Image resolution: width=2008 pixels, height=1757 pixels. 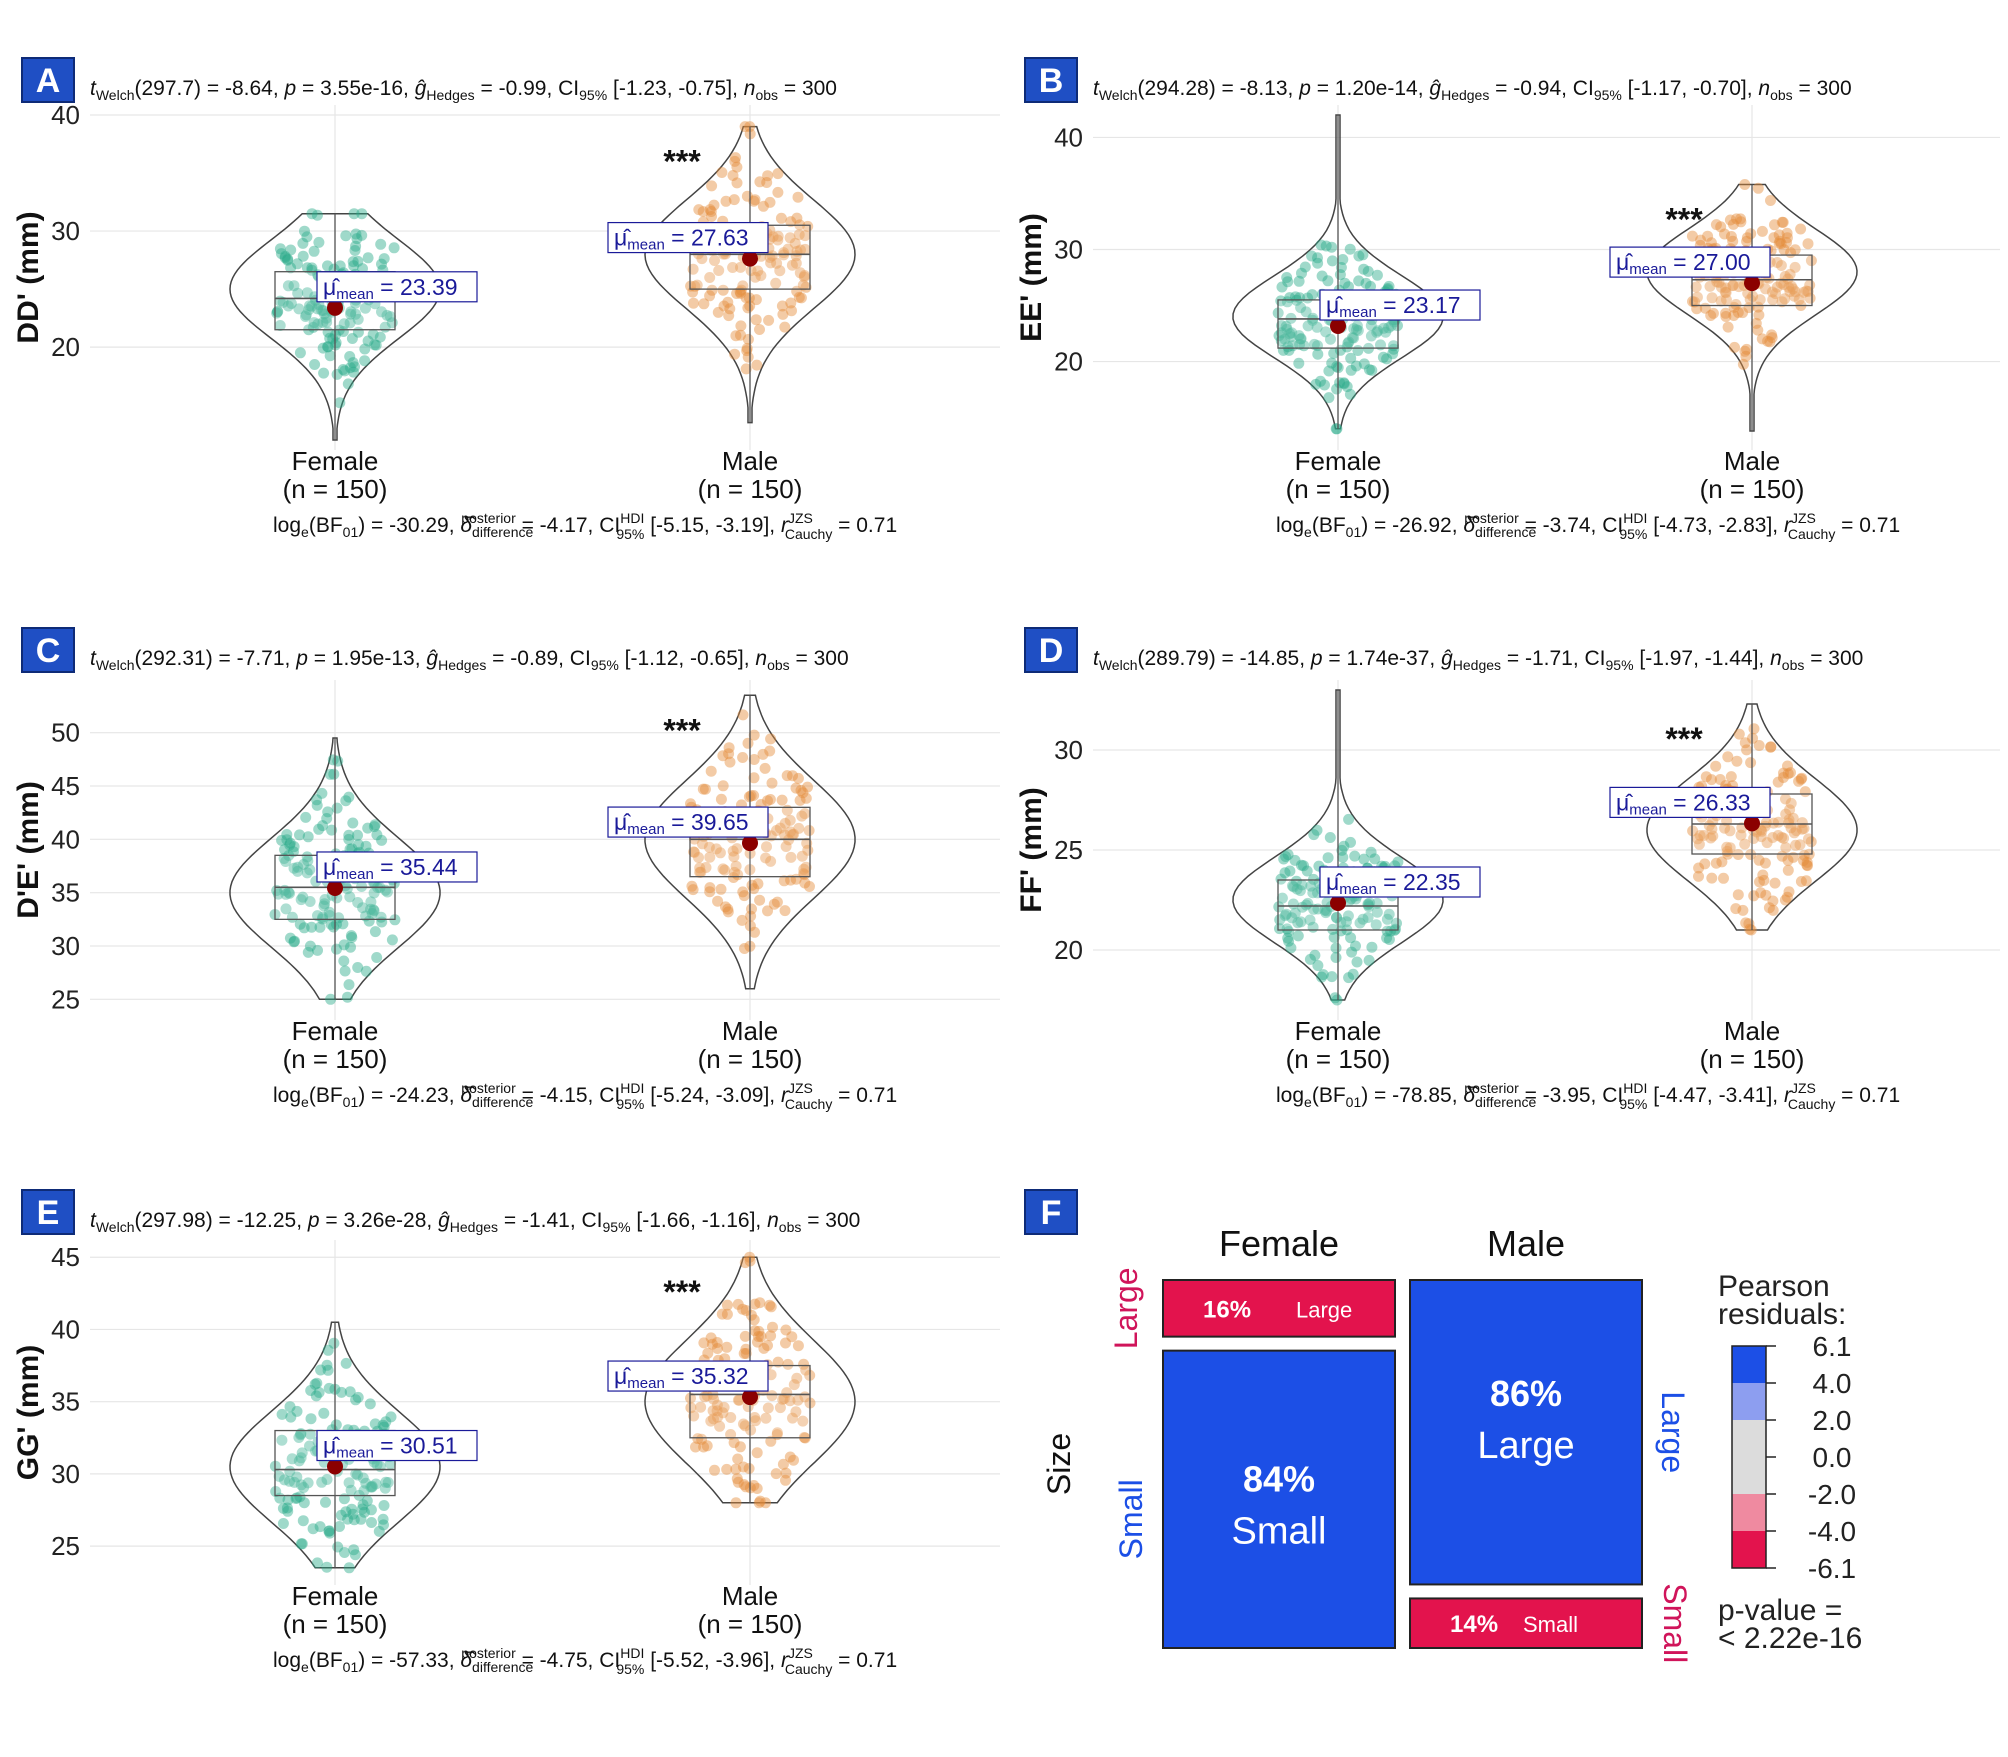 What do you see at coordinates (550, 1220) in the screenshot?
I see `text-span: = -1.41, CI` at bounding box center [550, 1220].